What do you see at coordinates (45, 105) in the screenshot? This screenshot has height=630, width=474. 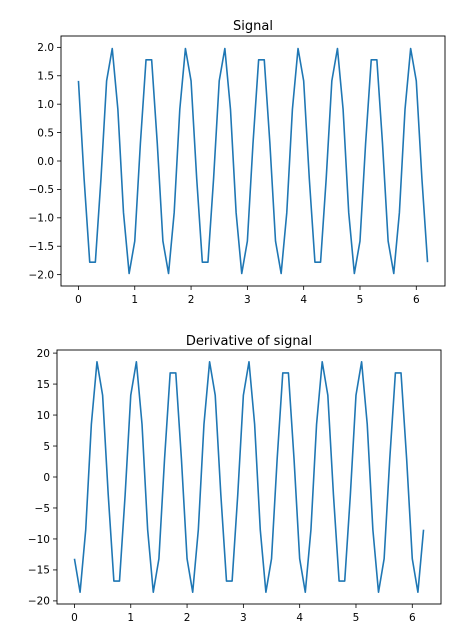 I see `y-tick-label: 1.0` at bounding box center [45, 105].